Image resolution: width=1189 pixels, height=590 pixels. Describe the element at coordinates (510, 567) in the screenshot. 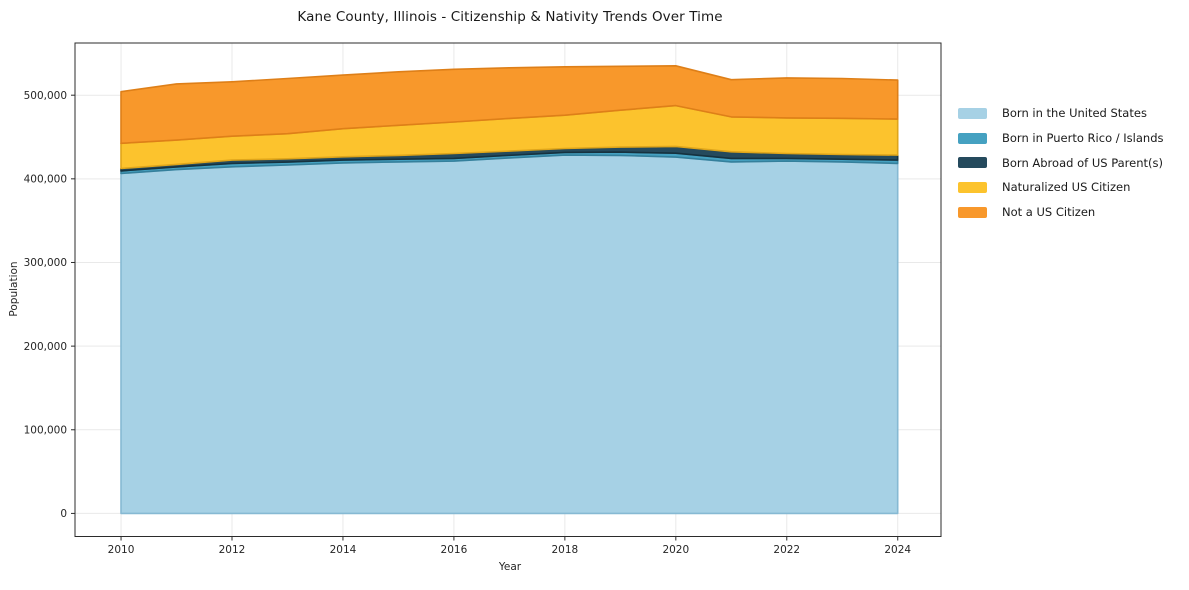

I see `x-axis-label: Year` at that location.